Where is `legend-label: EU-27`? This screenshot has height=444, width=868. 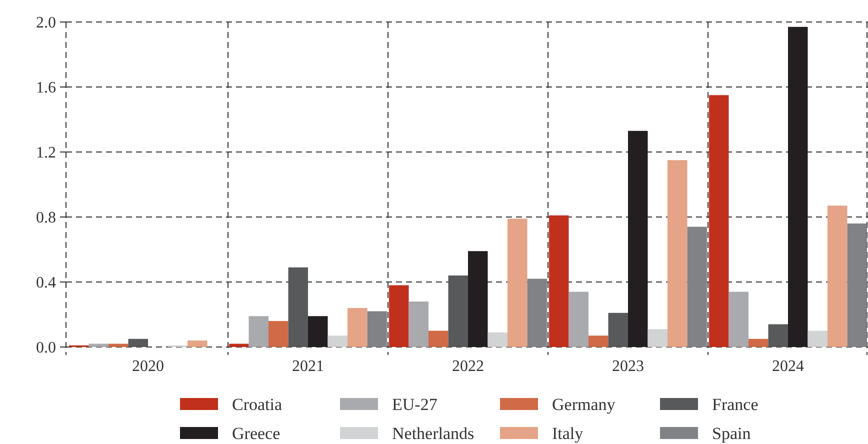
legend-label: EU-27 is located at coordinates (415, 404).